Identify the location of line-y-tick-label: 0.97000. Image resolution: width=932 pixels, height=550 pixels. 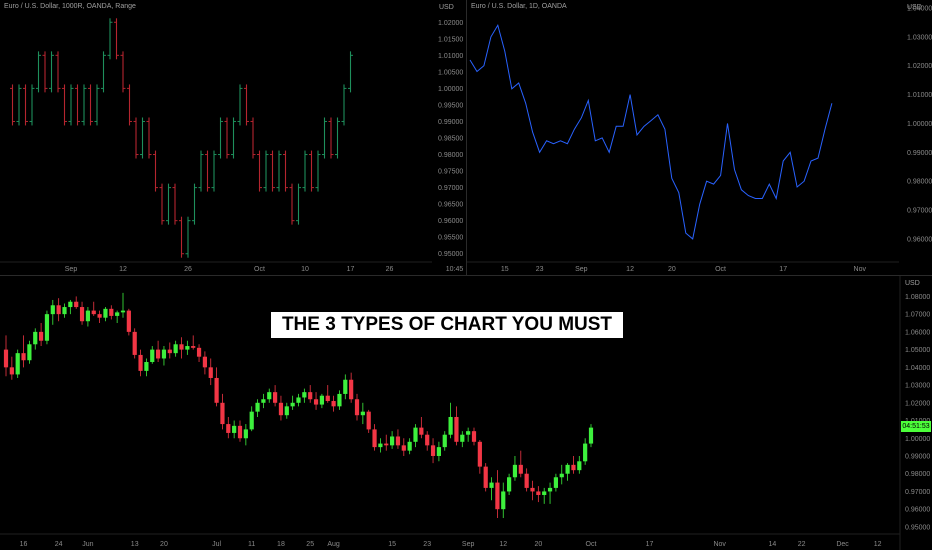
(919, 211).